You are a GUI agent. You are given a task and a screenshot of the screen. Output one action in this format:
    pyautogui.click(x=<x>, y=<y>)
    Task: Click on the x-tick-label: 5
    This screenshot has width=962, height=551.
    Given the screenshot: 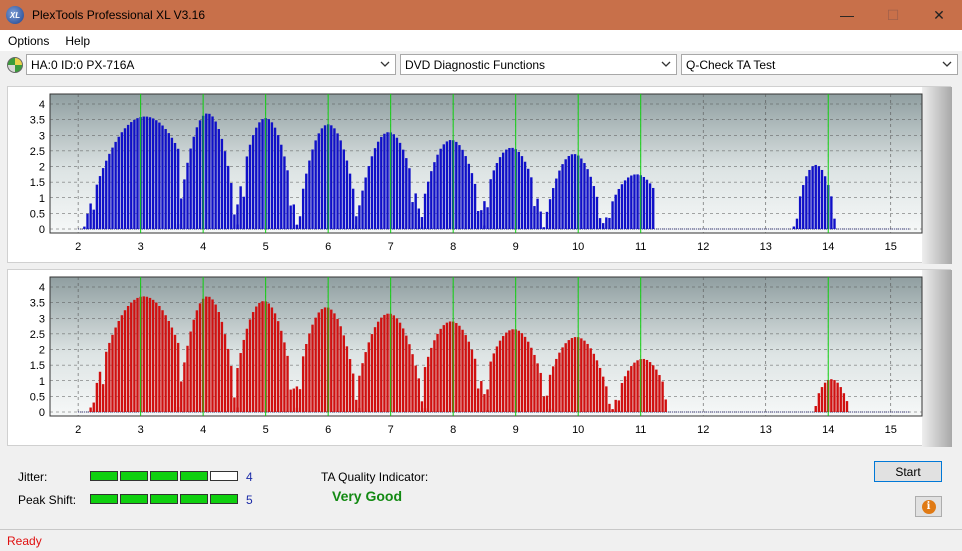 What is the action you would take?
    pyautogui.click(x=266, y=247)
    